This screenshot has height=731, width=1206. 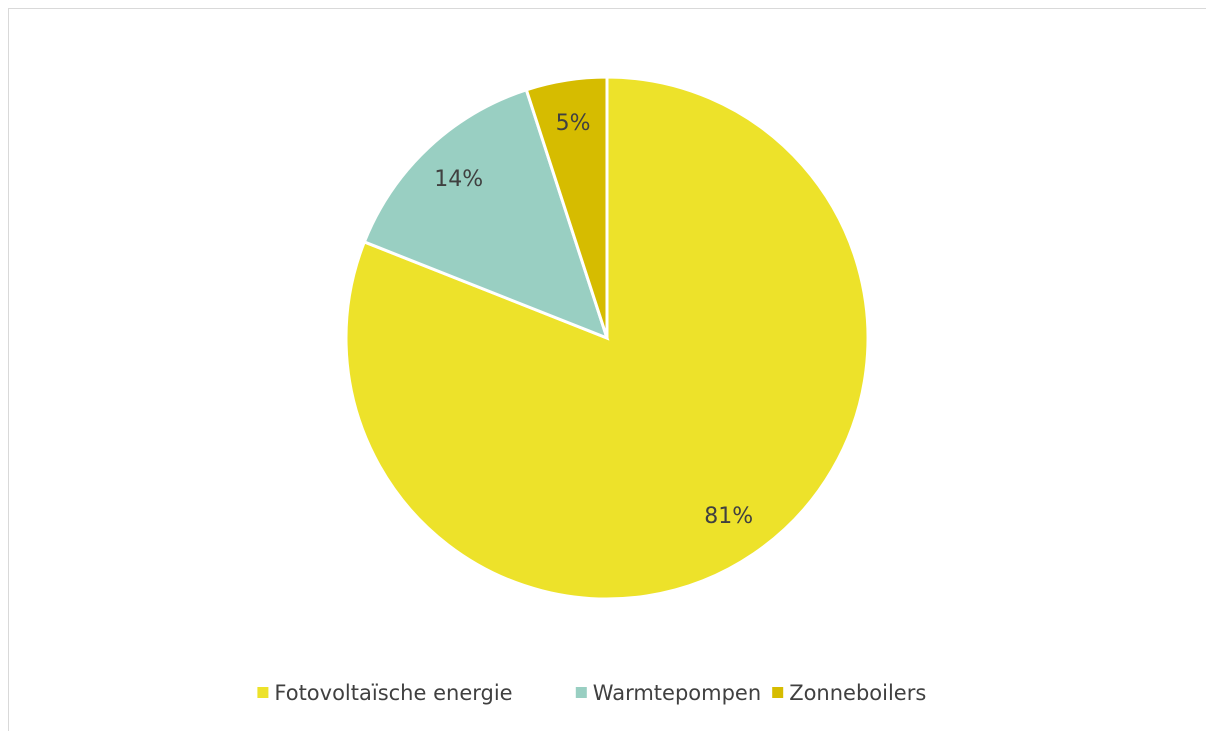 I want to click on legend-label: Warmtepompen, so click(x=677, y=693).